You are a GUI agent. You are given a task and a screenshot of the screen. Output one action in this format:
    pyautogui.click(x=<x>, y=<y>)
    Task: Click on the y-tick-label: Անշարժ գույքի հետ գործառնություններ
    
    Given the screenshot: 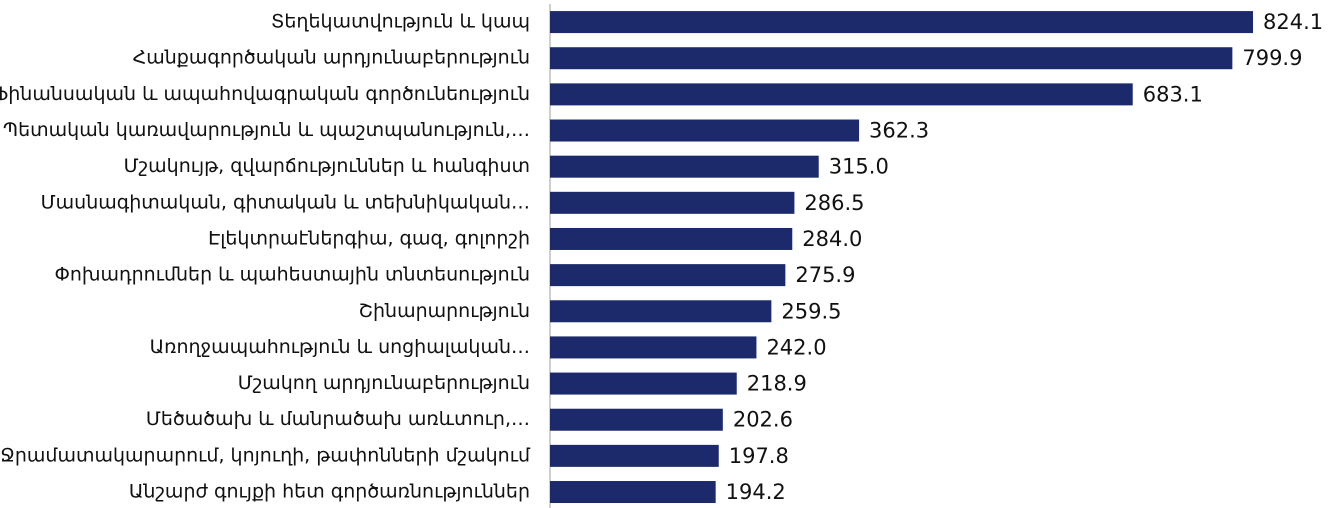 What is the action you would take?
    pyautogui.click(x=329, y=492)
    